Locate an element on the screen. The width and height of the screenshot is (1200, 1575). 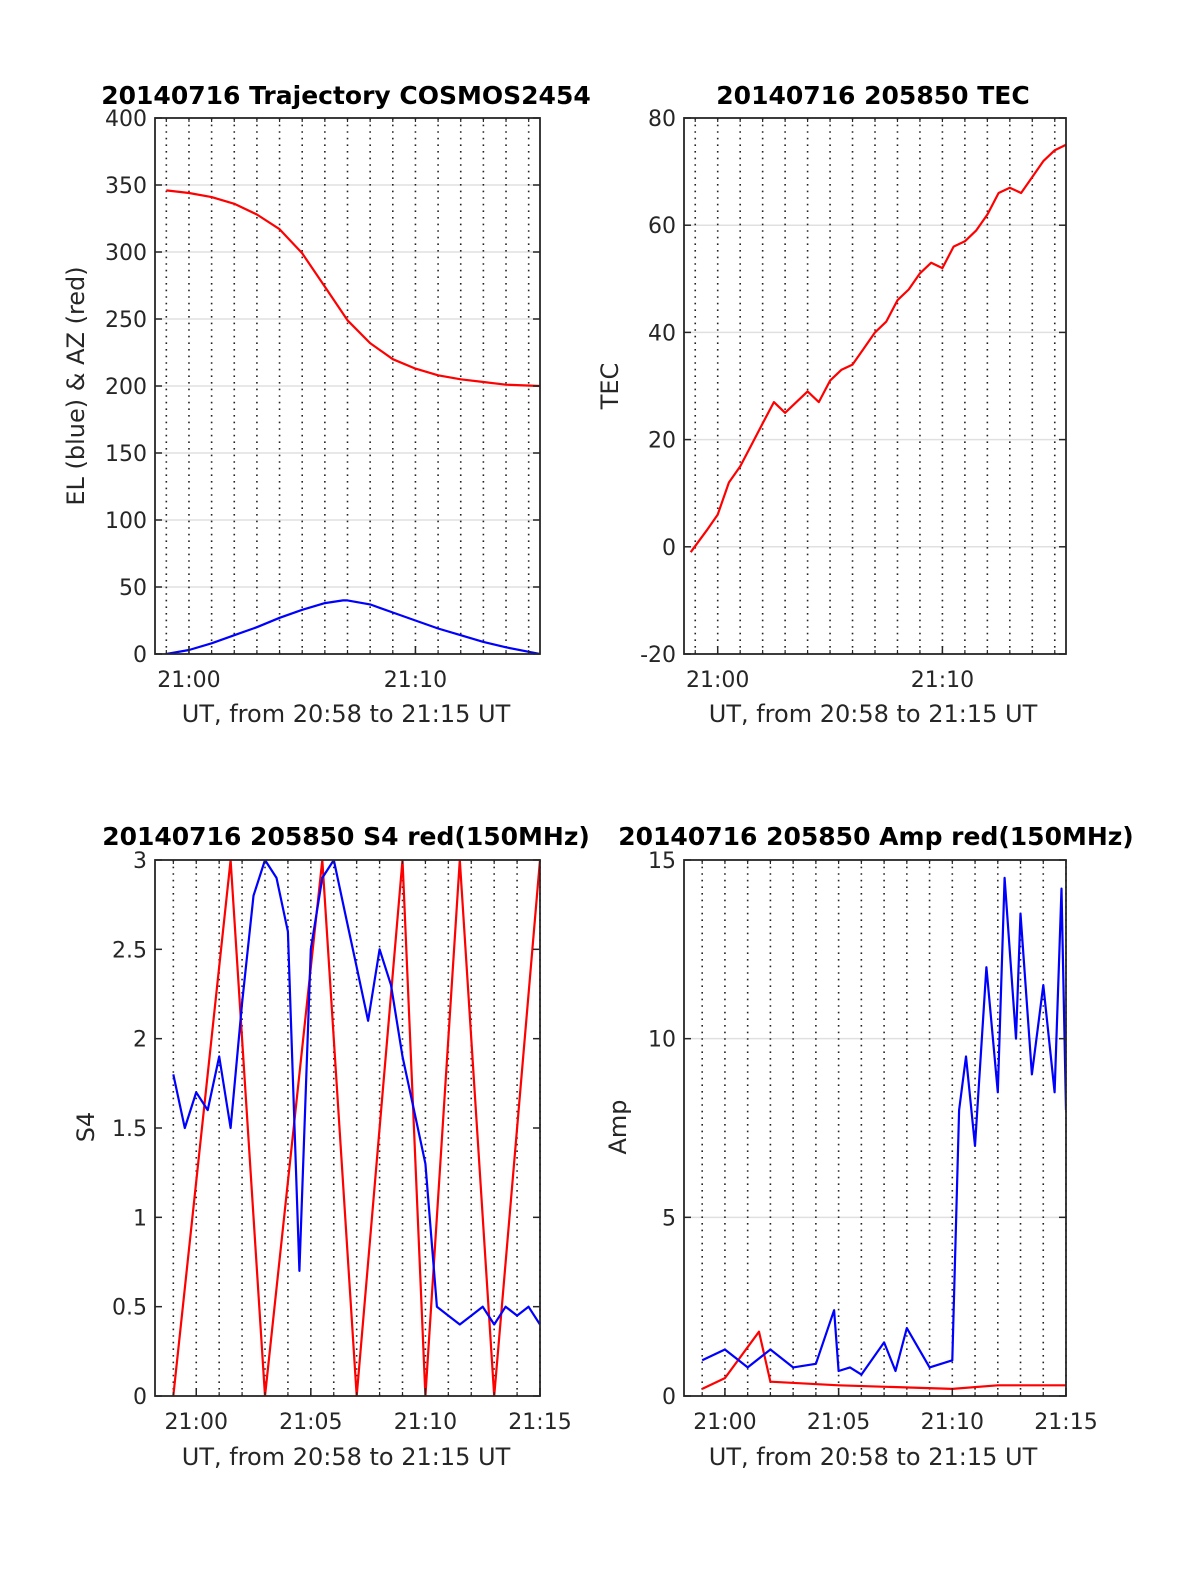
panel-trajectory-ylabel: EL (blue) & AZ (red) is located at coordinates (76, 385).